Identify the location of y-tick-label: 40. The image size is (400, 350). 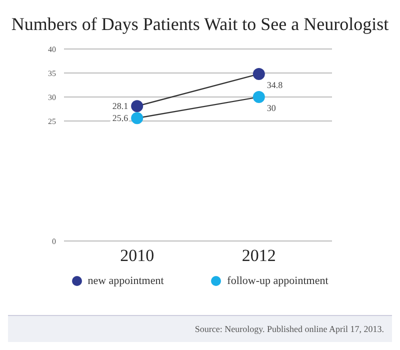
(52, 49).